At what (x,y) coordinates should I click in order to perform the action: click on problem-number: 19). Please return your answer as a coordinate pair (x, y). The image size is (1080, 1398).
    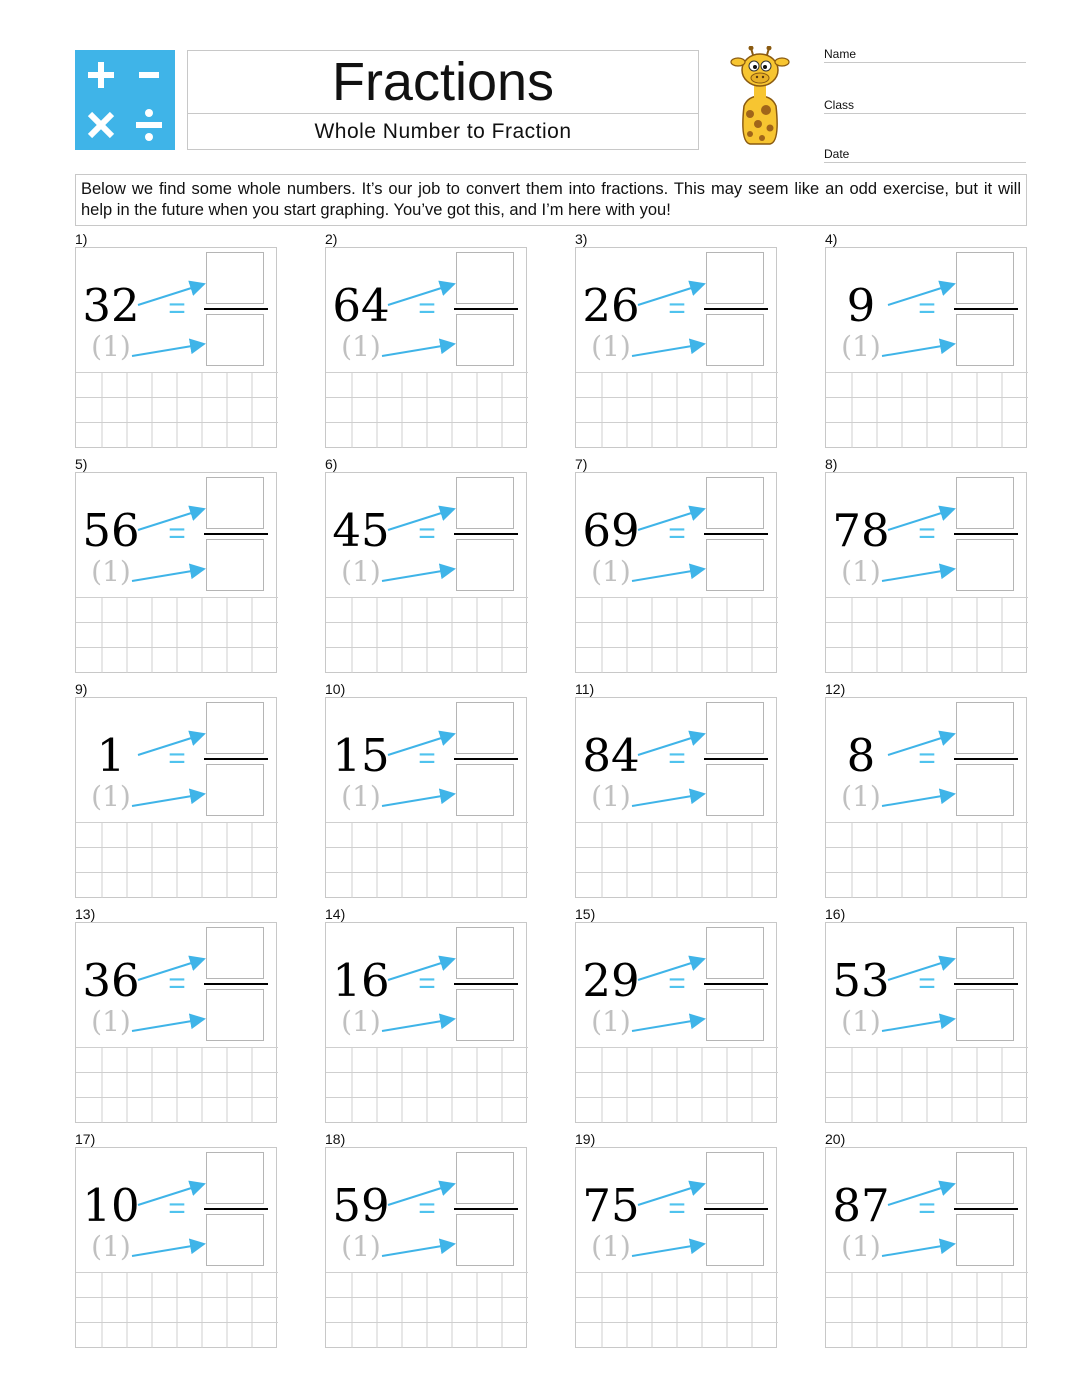
    Looking at the image, I should click on (585, 1139).